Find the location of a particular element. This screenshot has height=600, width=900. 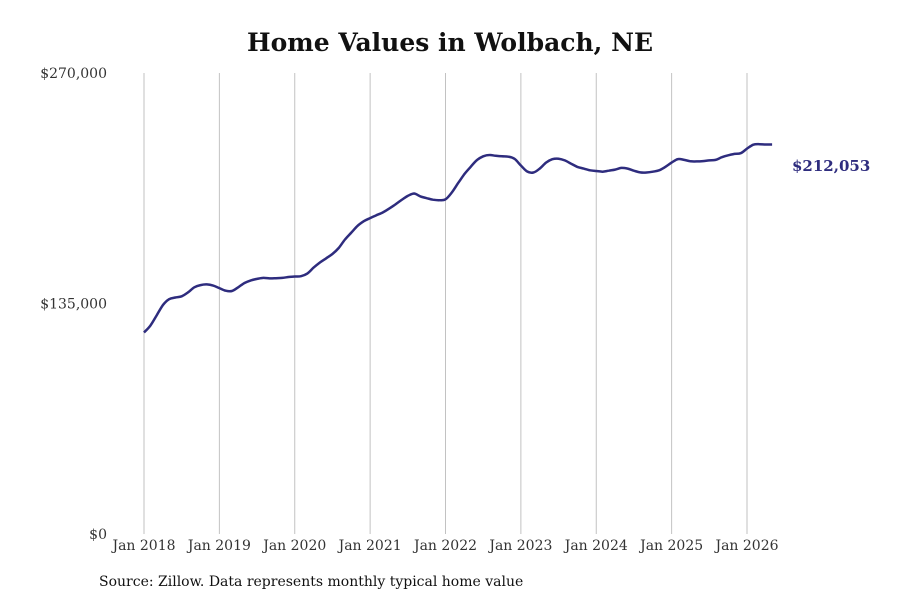

y-tick-label: $270,000 is located at coordinates (73, 74).